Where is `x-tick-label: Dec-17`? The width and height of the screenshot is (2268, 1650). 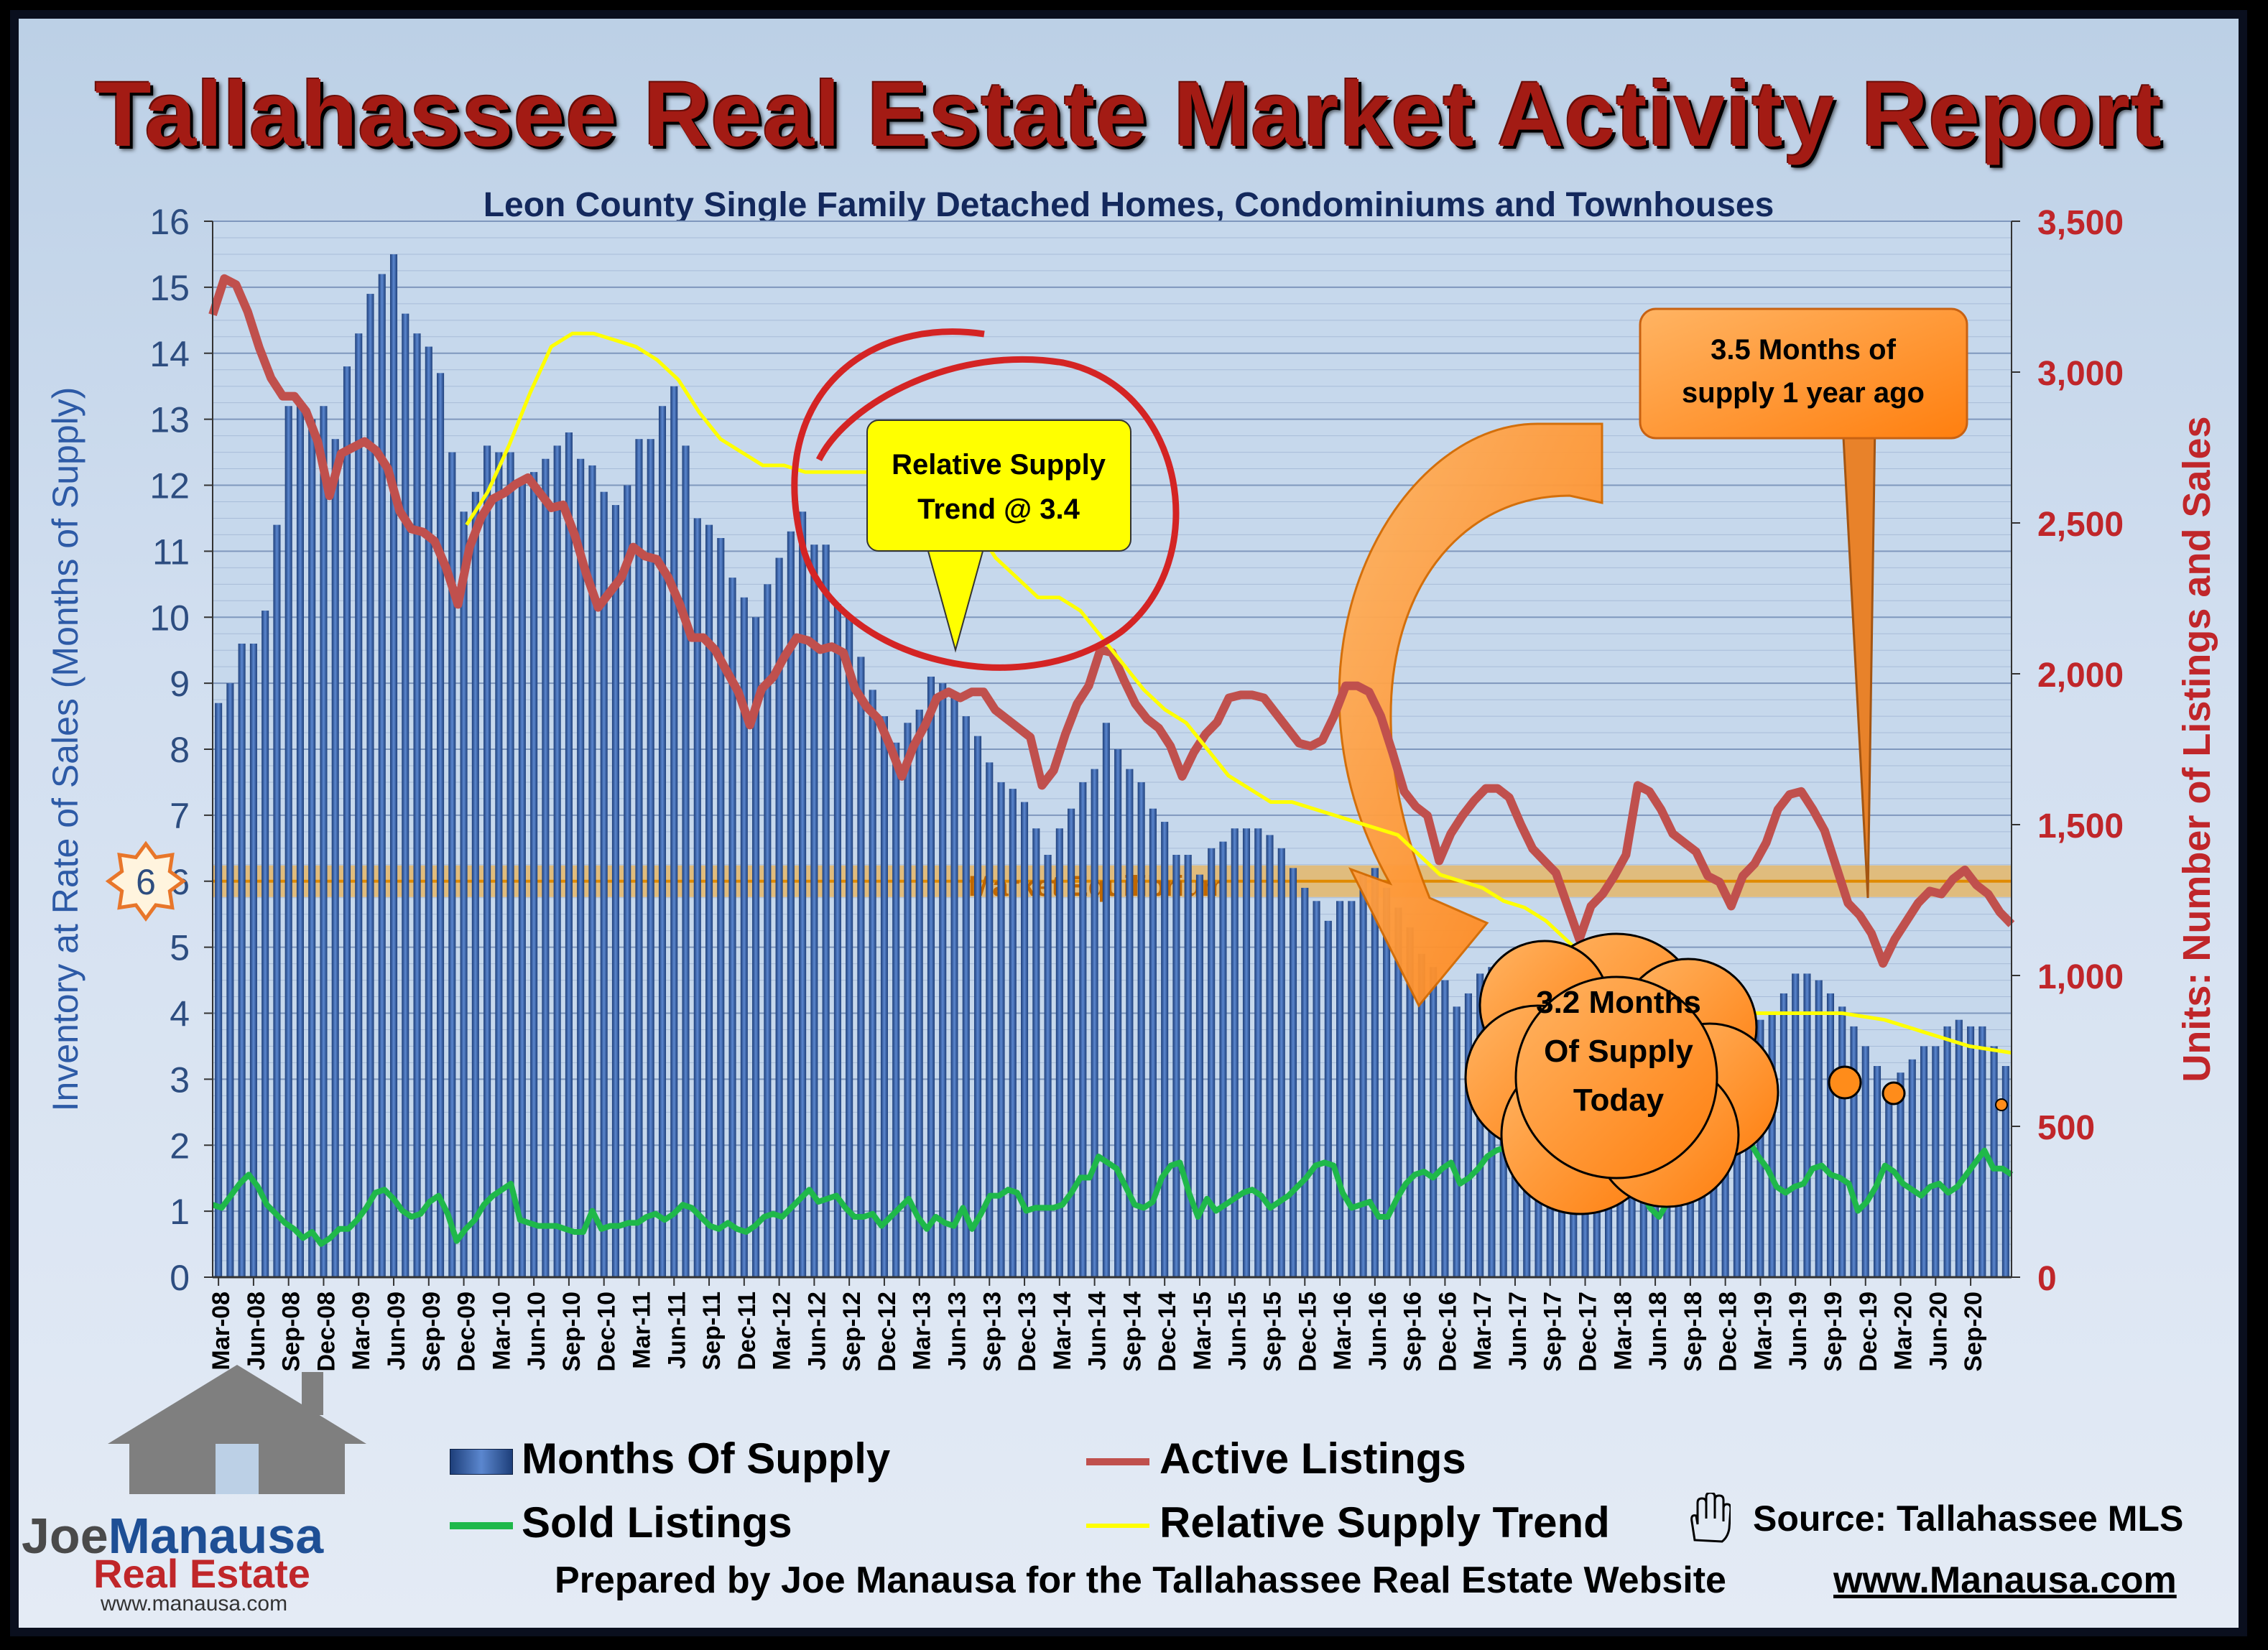
x-tick-label: Dec-17 is located at coordinates (1588, 1332).